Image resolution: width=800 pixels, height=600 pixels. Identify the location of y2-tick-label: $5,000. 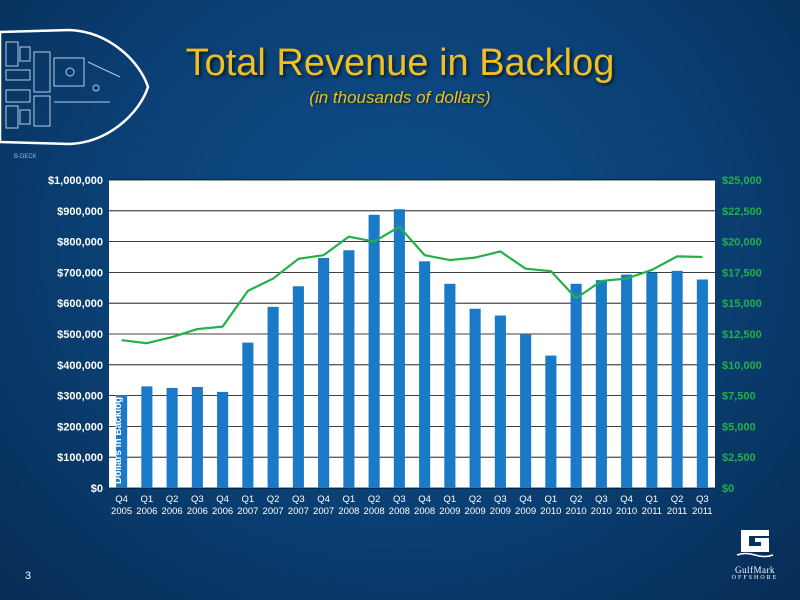
(739, 427).